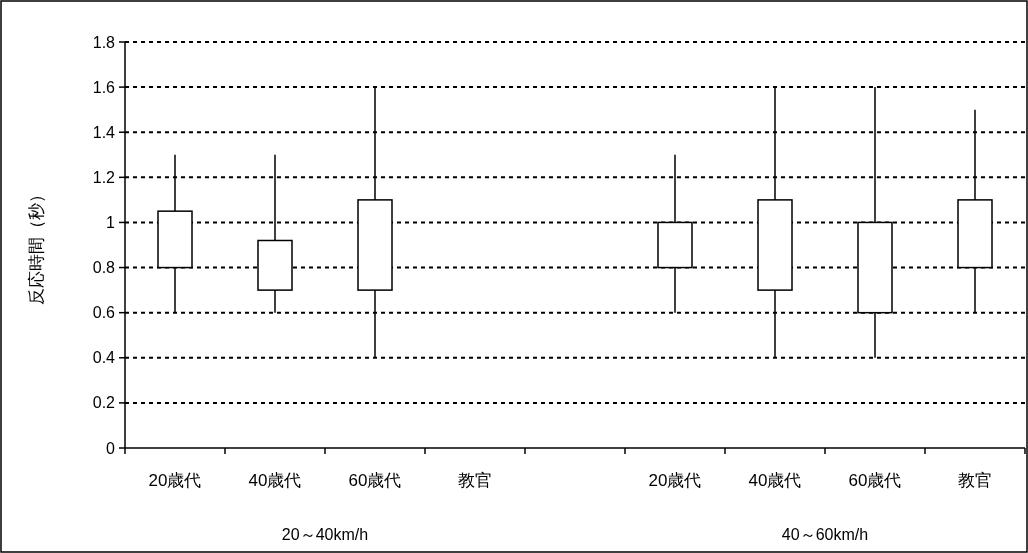  Describe the element at coordinates (104, 177) in the screenshot. I see `y-tick-label: 1.2` at that location.